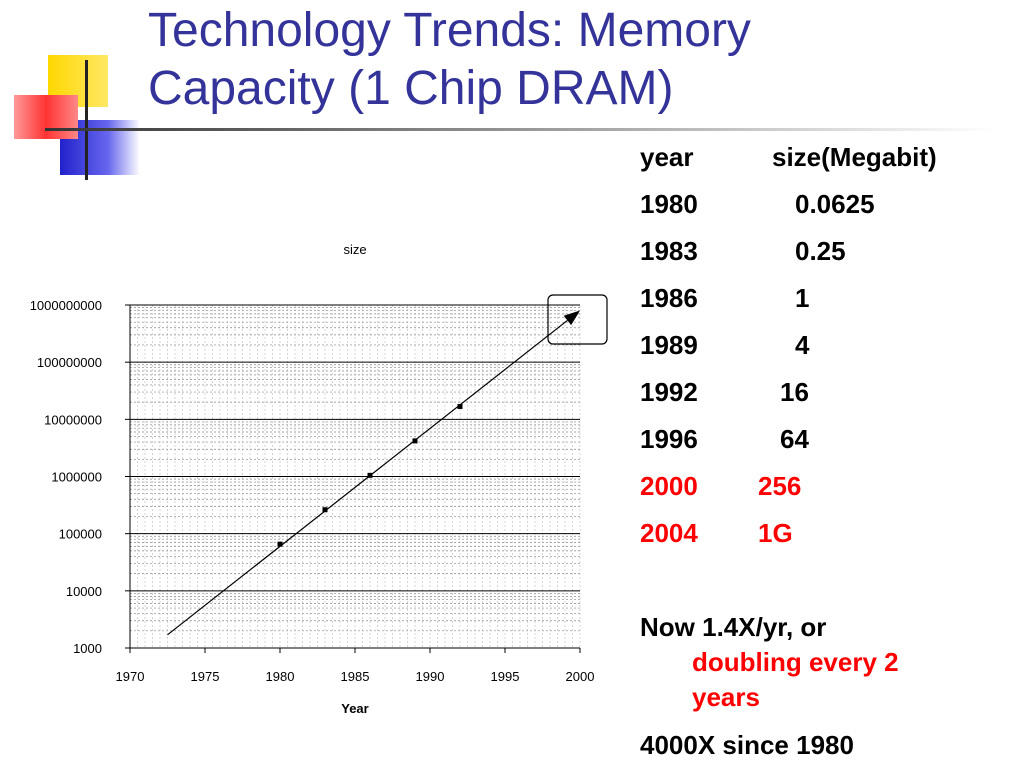  I want to click on table-cell-size: 64, so click(794, 439).